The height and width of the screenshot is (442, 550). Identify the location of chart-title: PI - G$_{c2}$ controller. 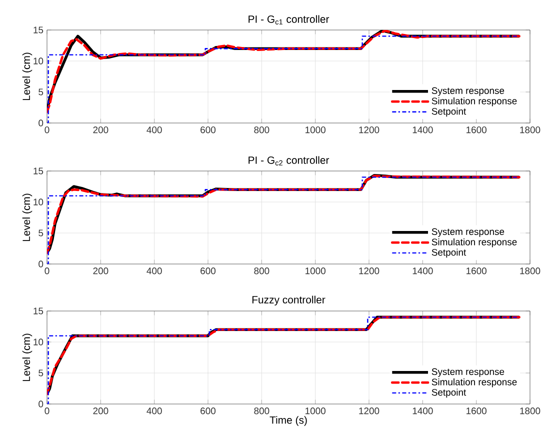
(289, 161).